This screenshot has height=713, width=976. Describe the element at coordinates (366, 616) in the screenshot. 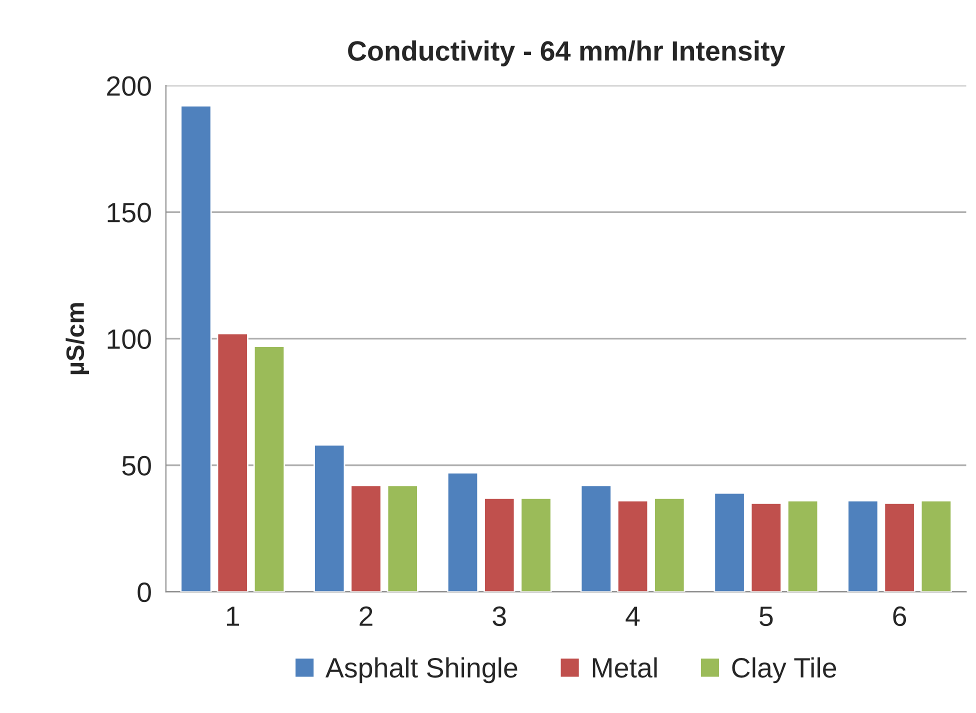

I see `x-tick-label: 2` at that location.